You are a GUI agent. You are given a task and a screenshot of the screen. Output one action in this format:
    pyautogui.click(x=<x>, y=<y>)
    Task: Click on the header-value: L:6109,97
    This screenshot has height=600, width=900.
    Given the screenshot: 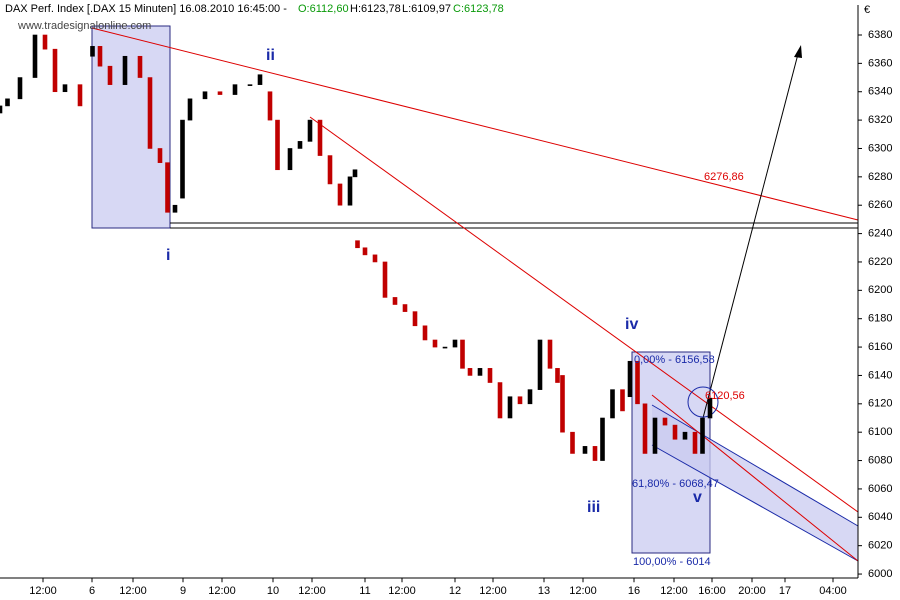 What is the action you would take?
    pyautogui.click(x=426, y=9)
    